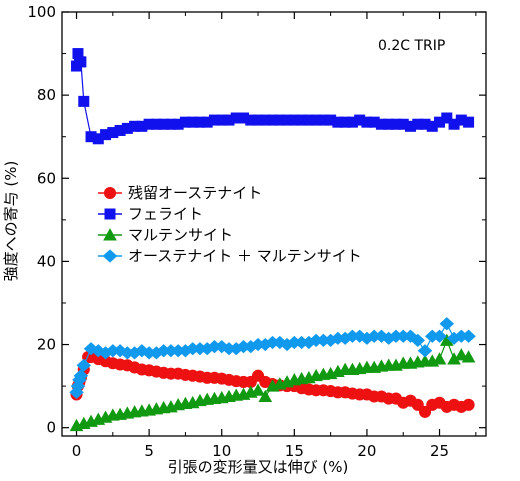 The image size is (520, 481). I want to click on legend-marker-martensite, so click(110, 234).